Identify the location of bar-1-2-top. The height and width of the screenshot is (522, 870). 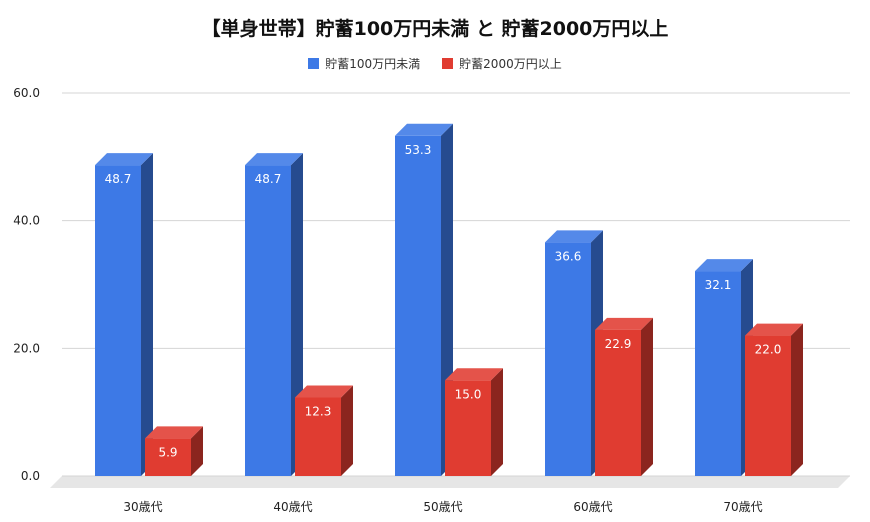
(474, 374).